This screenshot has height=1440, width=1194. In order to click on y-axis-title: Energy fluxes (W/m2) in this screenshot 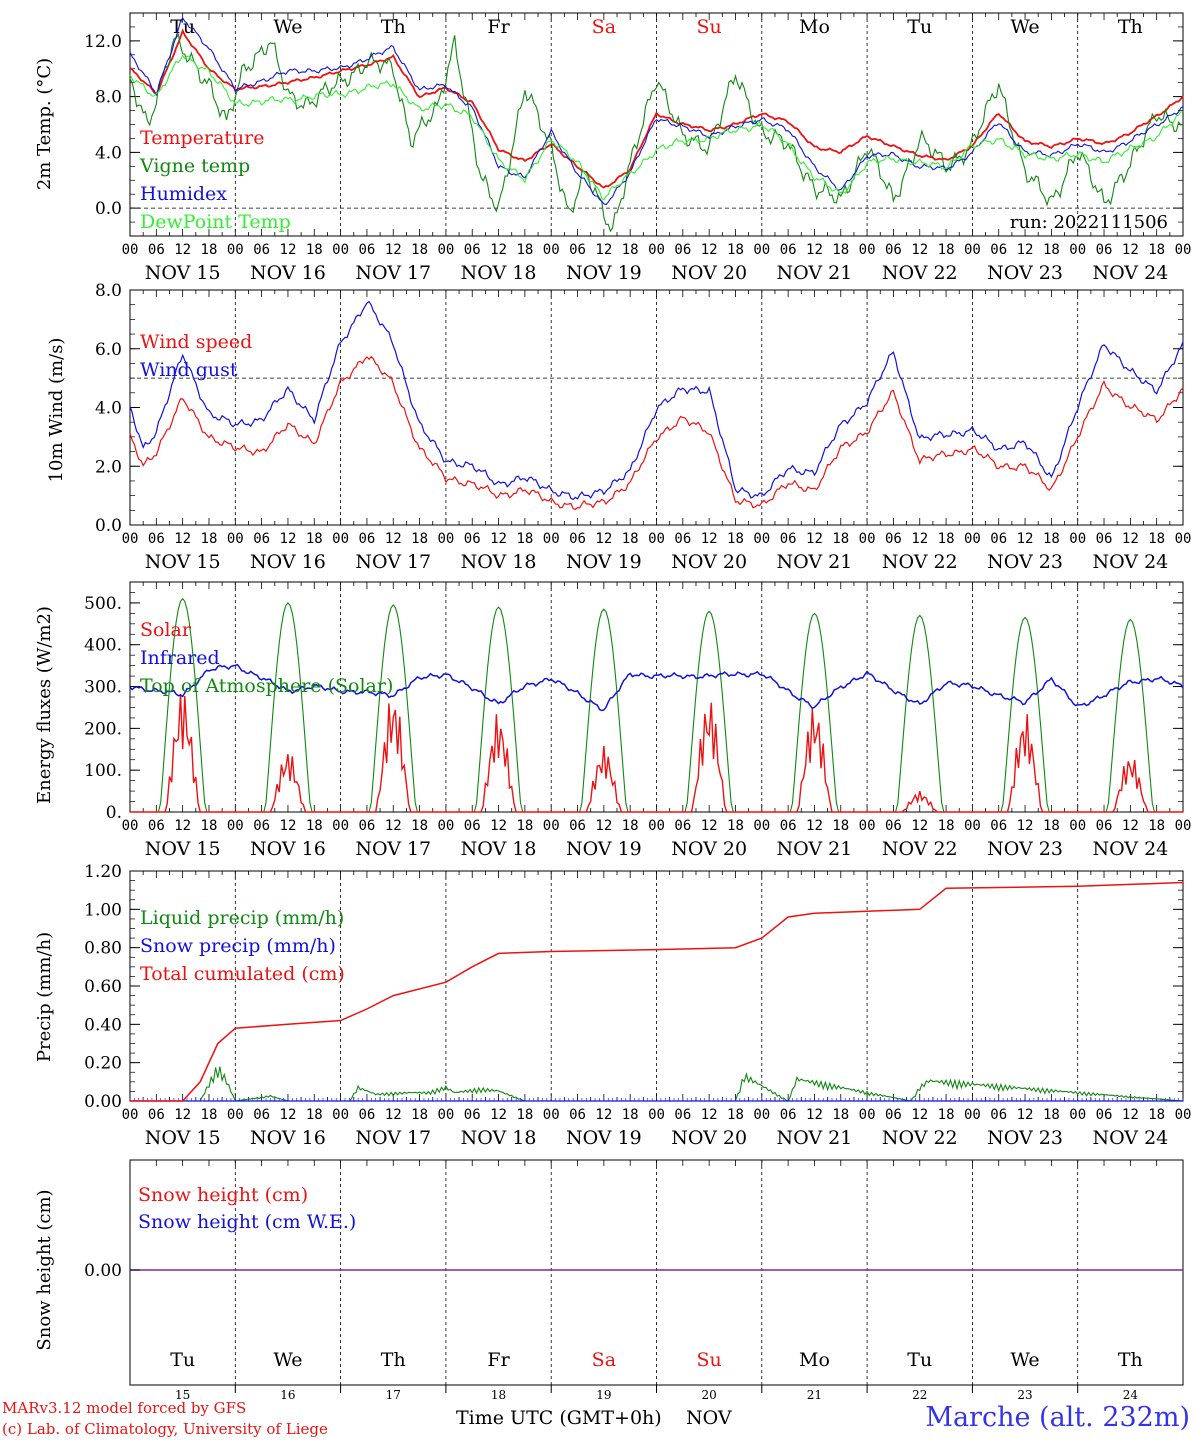, I will do `click(44, 705)`.